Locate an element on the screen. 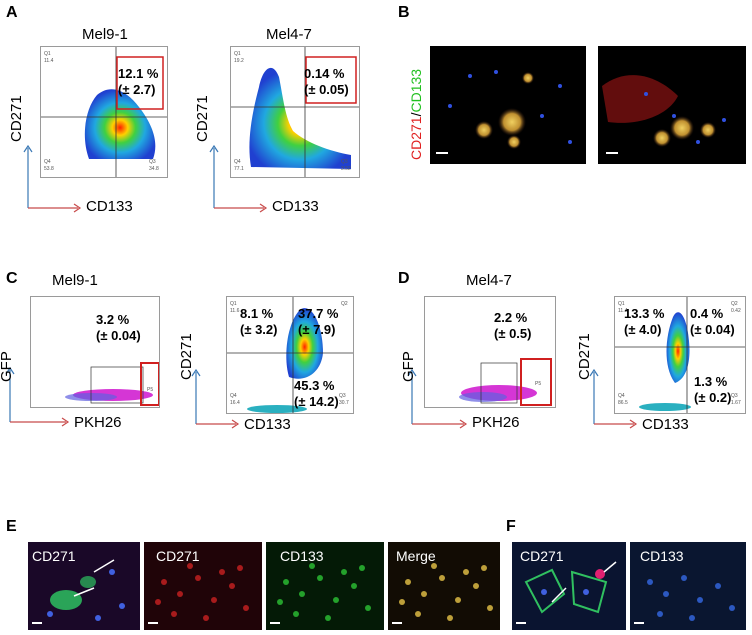  panel-letter-c: C is located at coordinates (12, 278).